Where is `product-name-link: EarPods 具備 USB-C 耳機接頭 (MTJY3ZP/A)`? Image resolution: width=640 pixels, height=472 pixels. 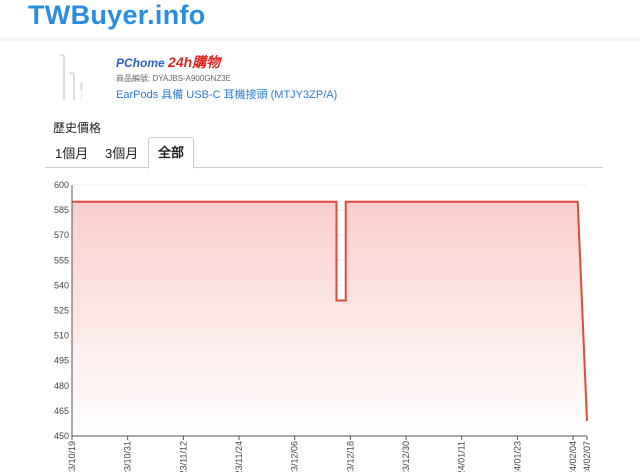
product-name-link: EarPods 具備 USB-C 耳機接頭 (MTJY3ZP/A) is located at coordinates (227, 95).